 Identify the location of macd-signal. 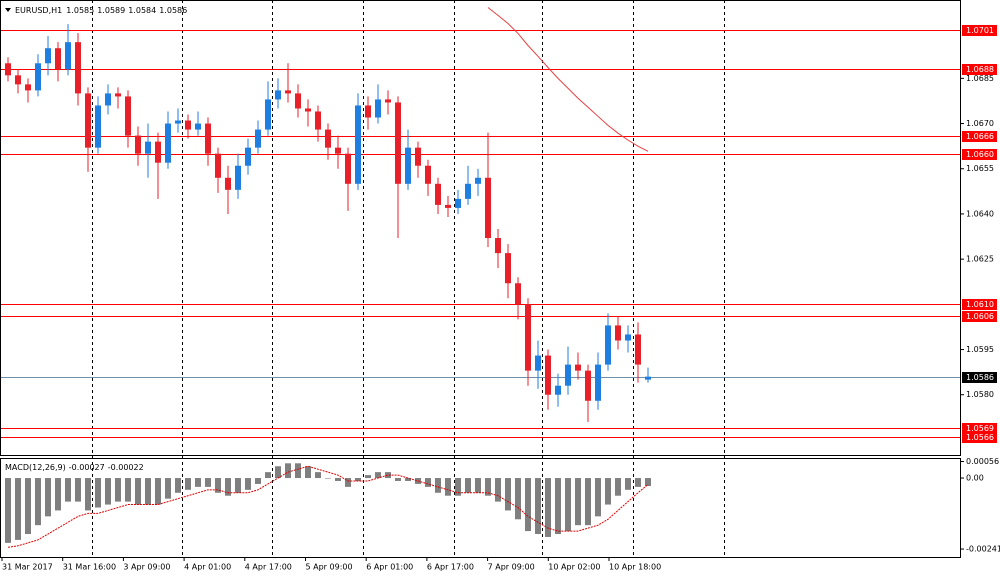
(328, 506).